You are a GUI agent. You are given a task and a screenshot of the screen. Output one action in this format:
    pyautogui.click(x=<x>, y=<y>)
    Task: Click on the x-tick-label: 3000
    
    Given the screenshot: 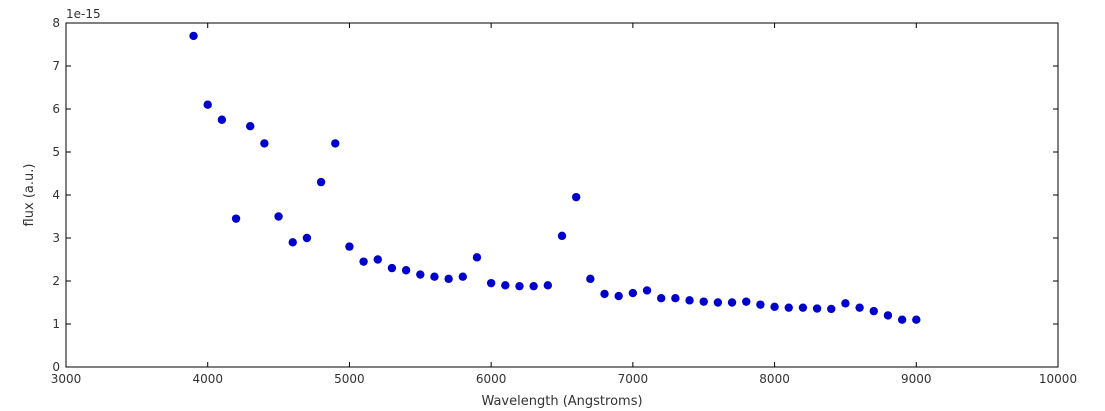 What is the action you would take?
    pyautogui.click(x=66, y=379)
    